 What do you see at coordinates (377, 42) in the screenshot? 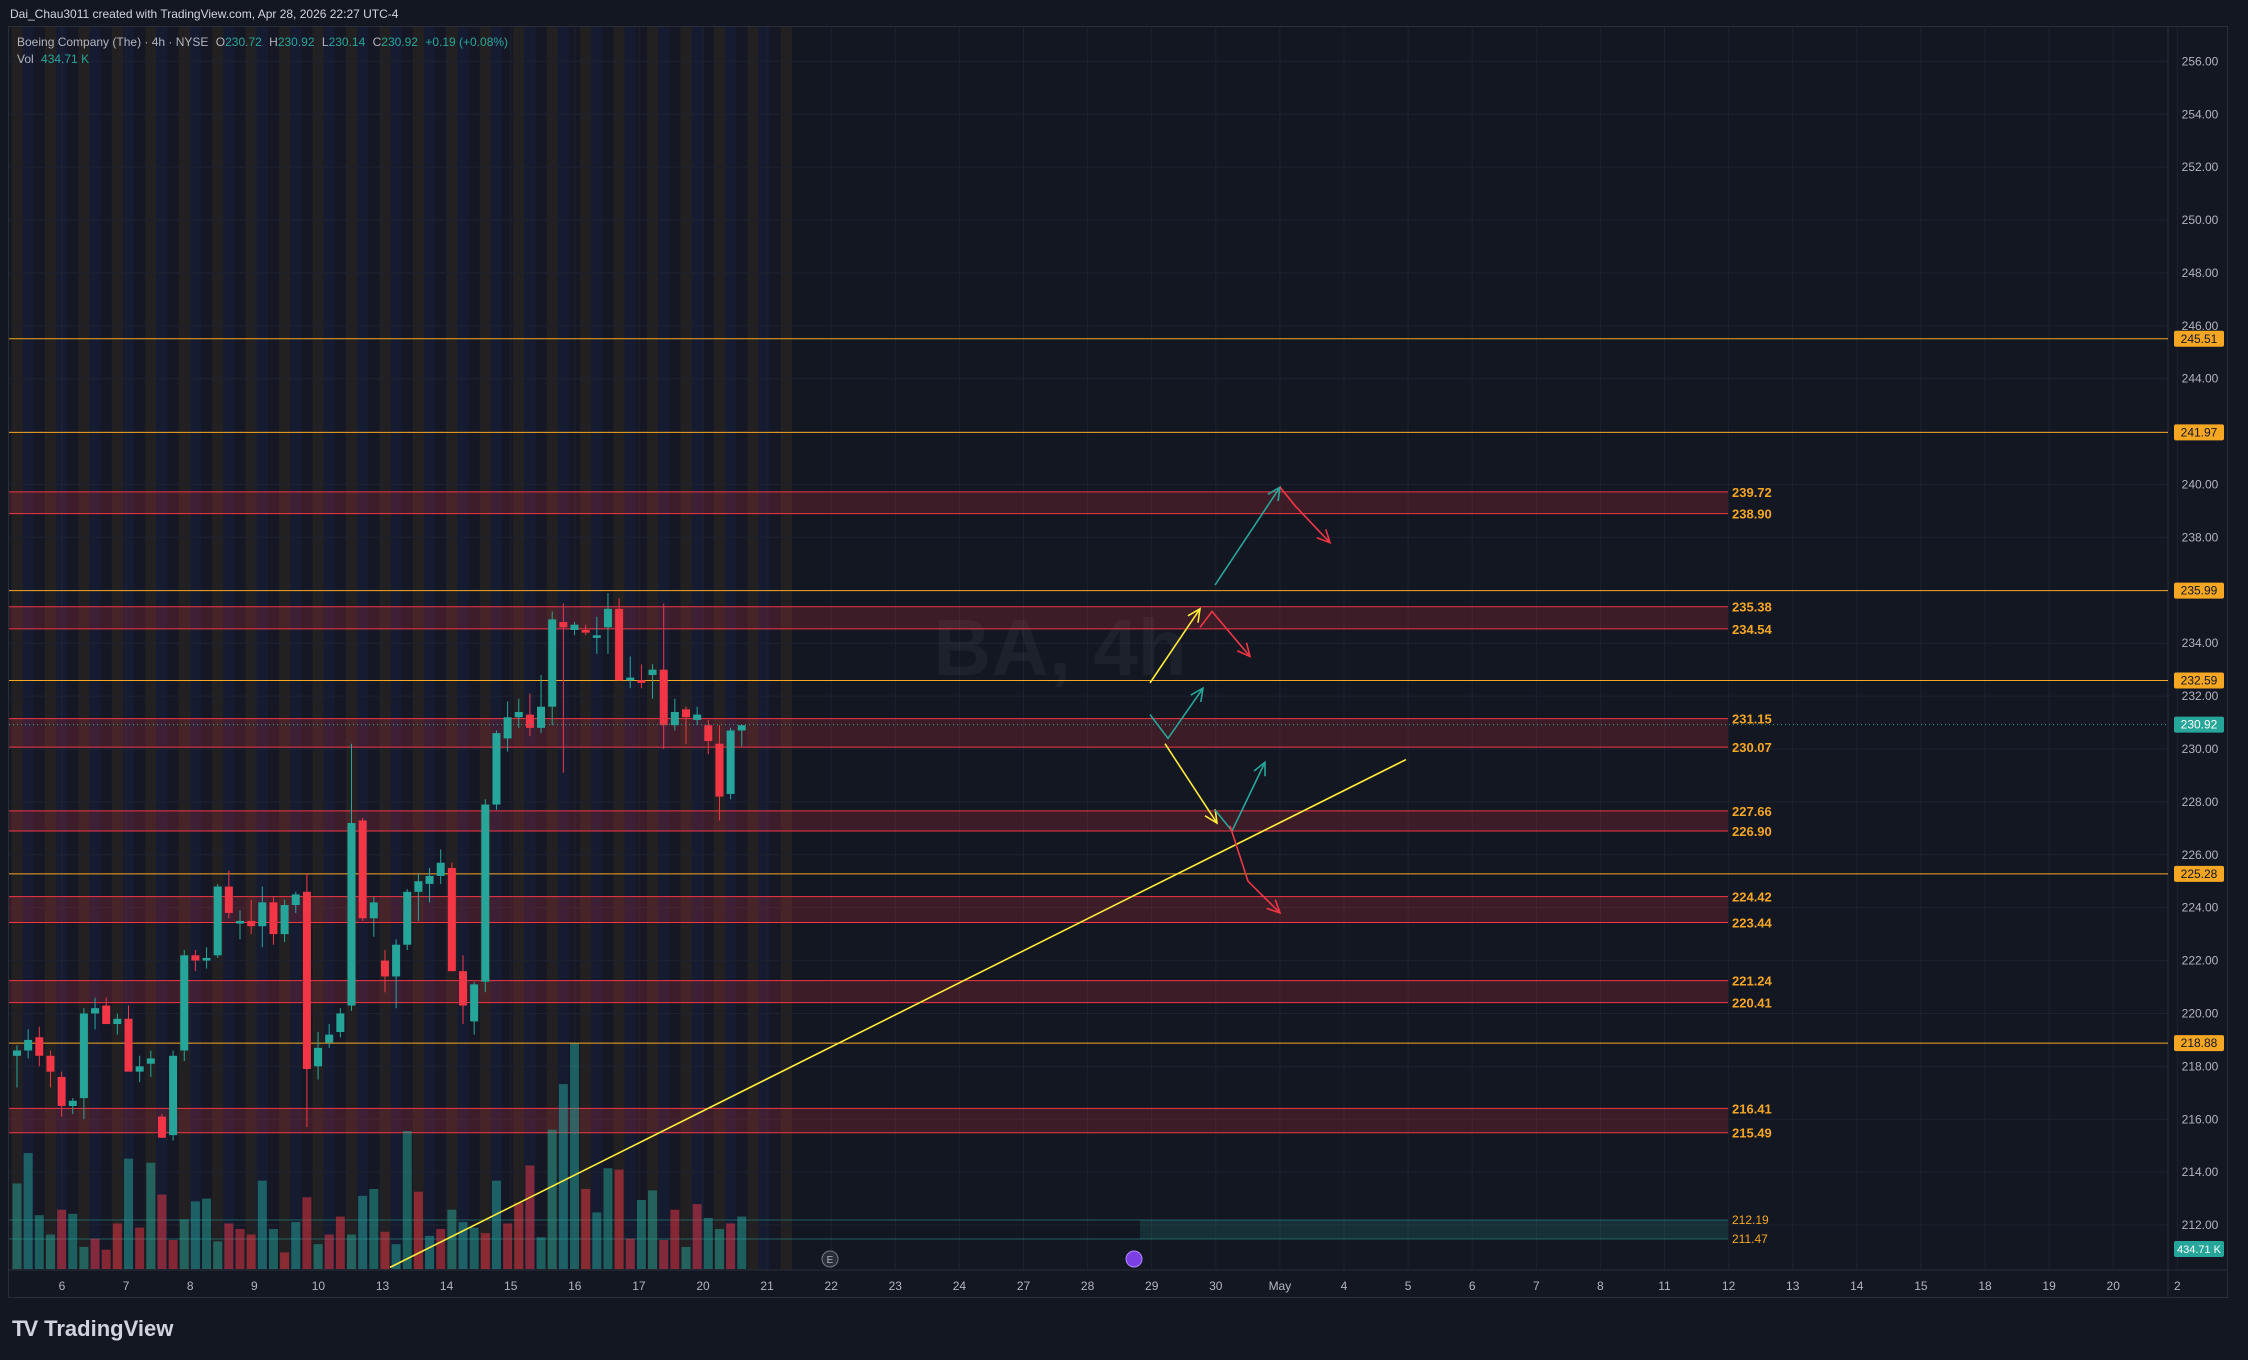
I see `close-label: C` at bounding box center [377, 42].